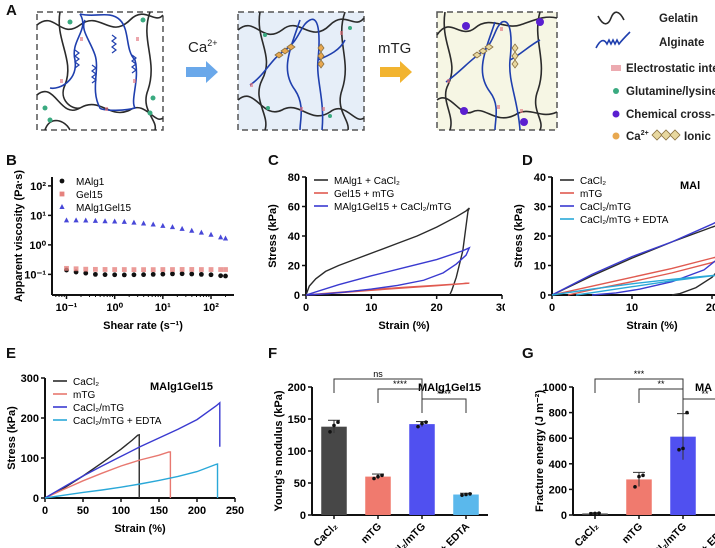 The width and height of the screenshot is (715, 548). Describe the element at coordinates (11, 353) in the screenshot. I see `panel-label-e: E` at that location.